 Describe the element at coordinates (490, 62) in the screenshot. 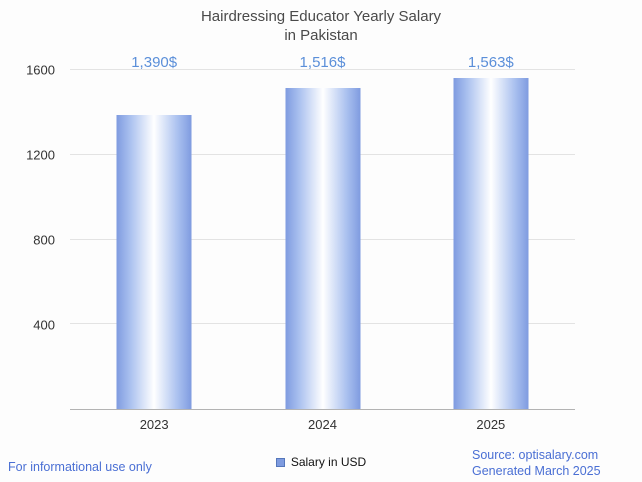

I see `bar-value-label: 1,563$` at that location.